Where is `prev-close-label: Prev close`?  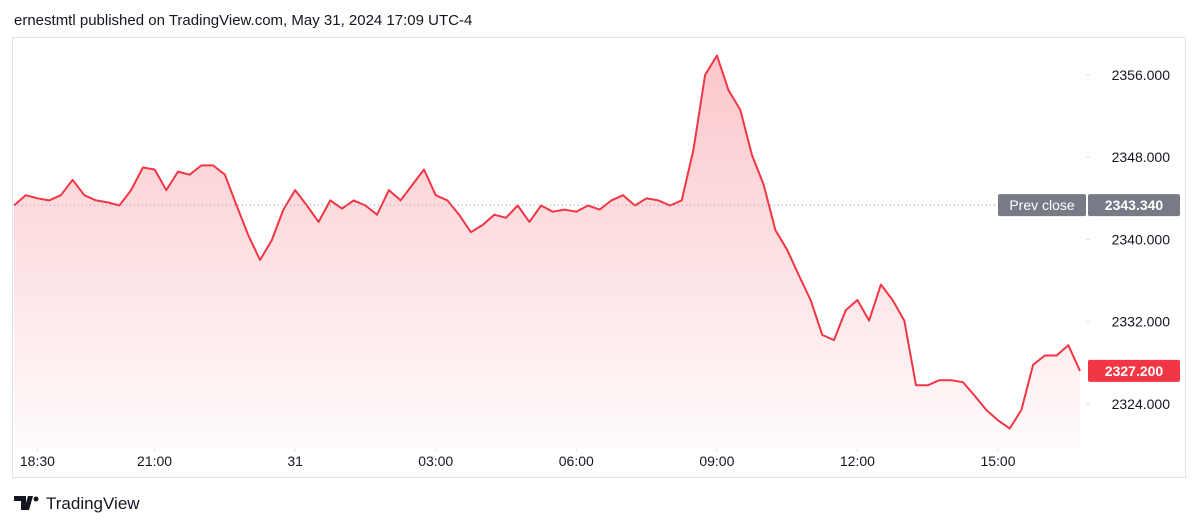
prev-close-label: Prev close is located at coordinates (1042, 205).